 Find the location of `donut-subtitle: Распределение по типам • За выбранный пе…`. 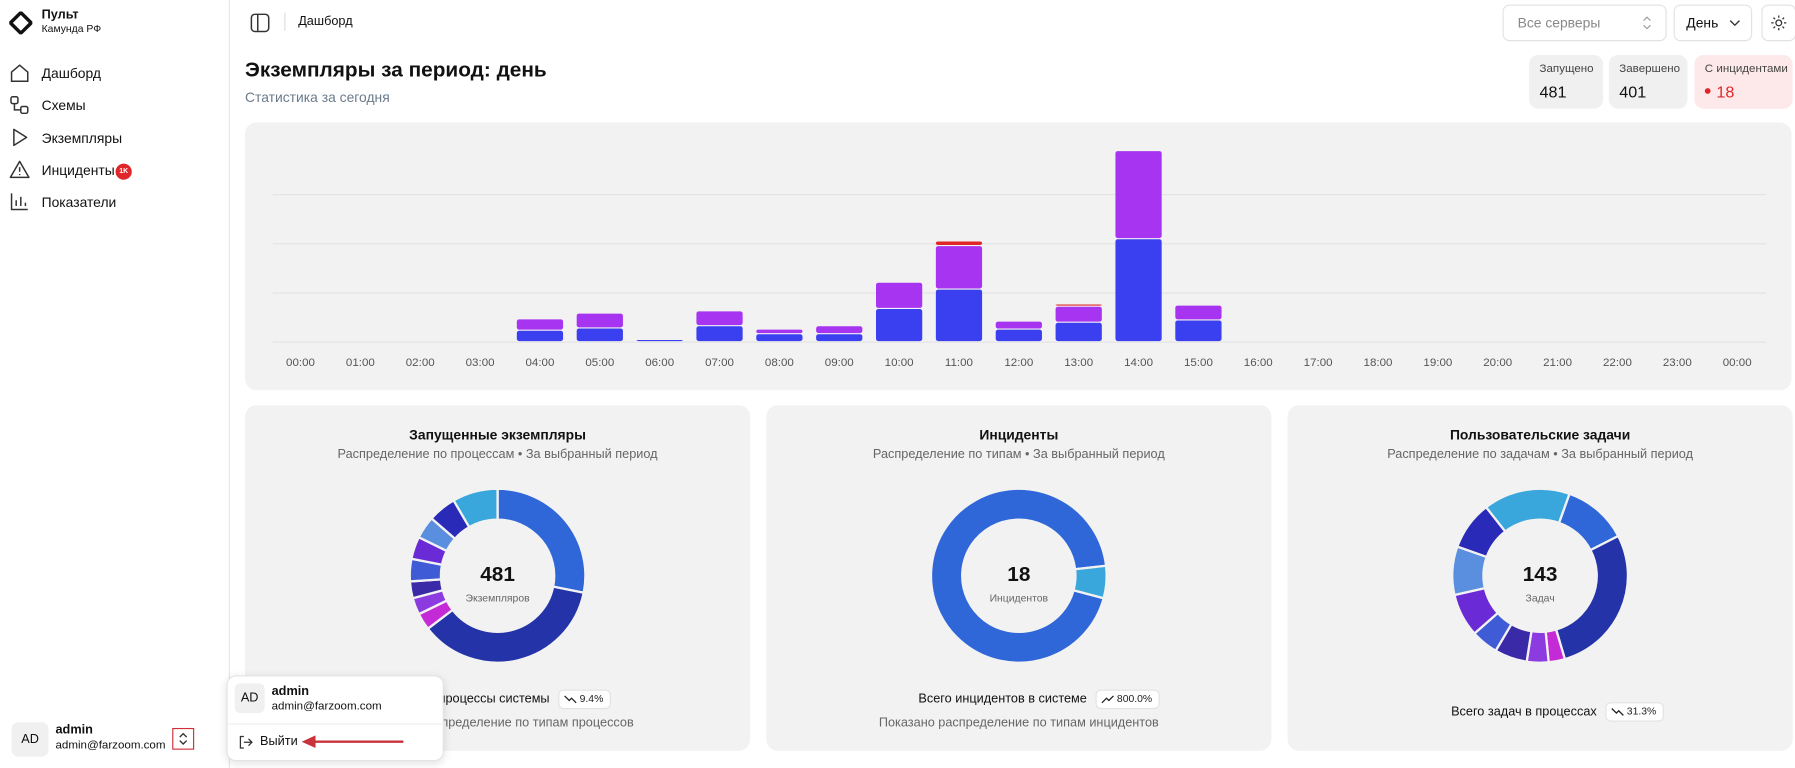

donut-subtitle: Распределение по типам • За выбранный пе… is located at coordinates (1018, 454).